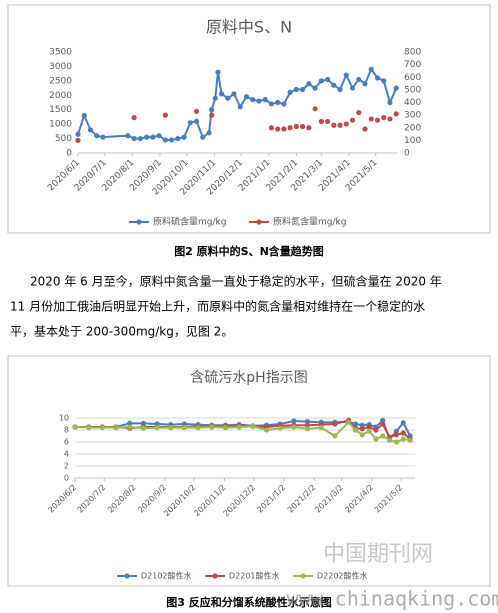 The image size is (498, 613). What do you see at coordinates (254, 576) in the screenshot?
I see `legend-label: D2201酸性水` at bounding box center [254, 576].